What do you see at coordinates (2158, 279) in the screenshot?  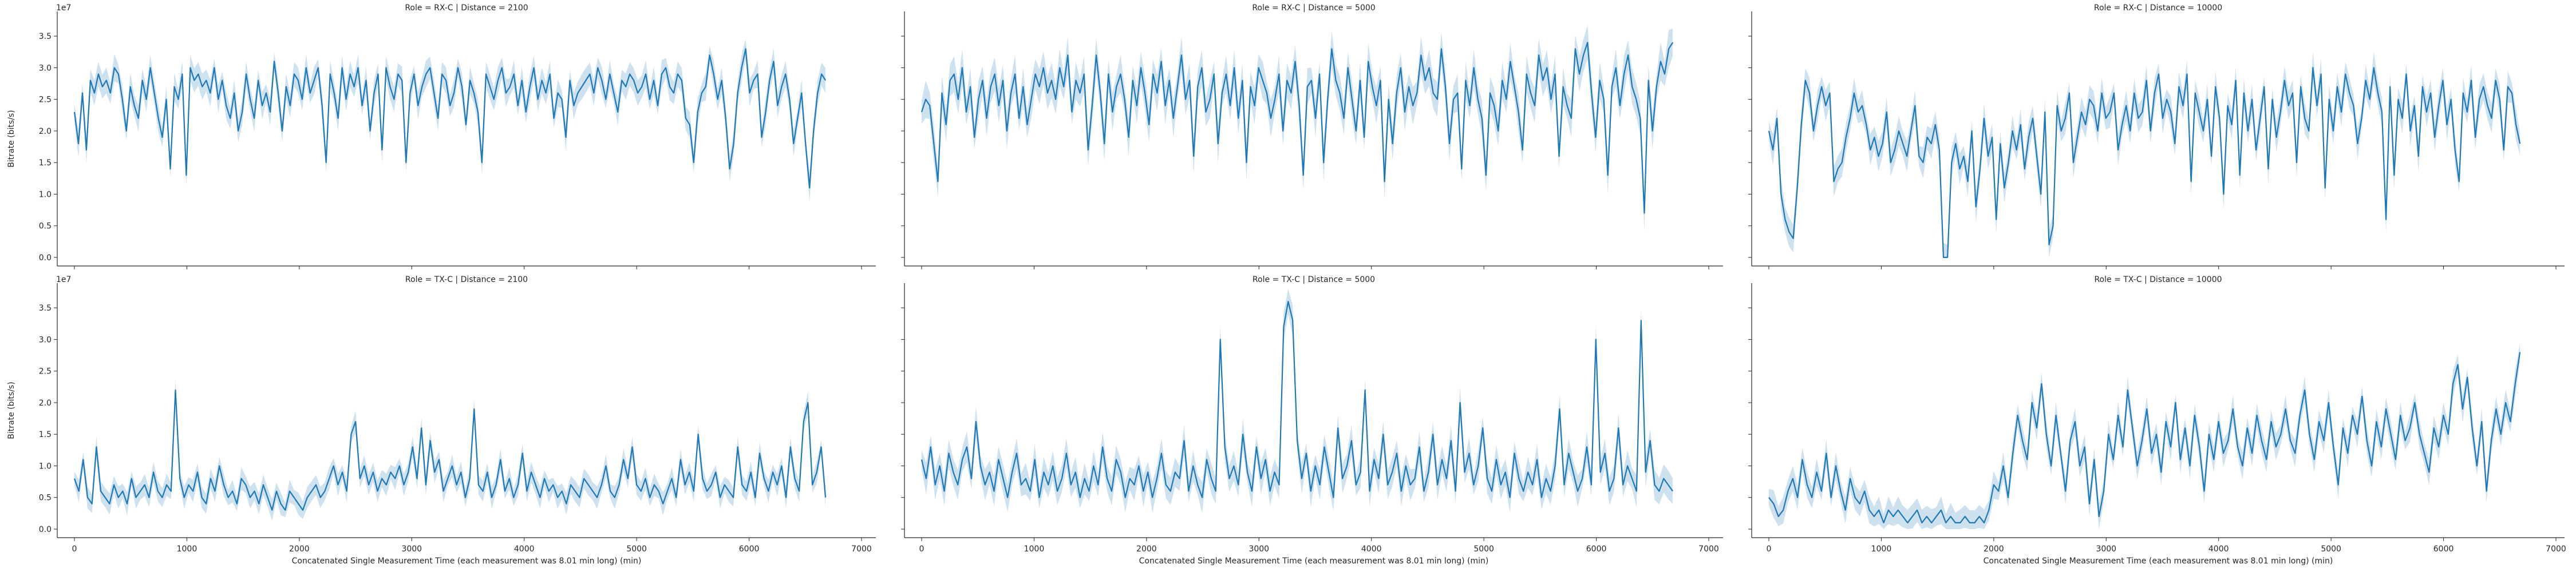 I see `panel-title: Role = TX-C | Distance = 10000` at bounding box center [2158, 279].